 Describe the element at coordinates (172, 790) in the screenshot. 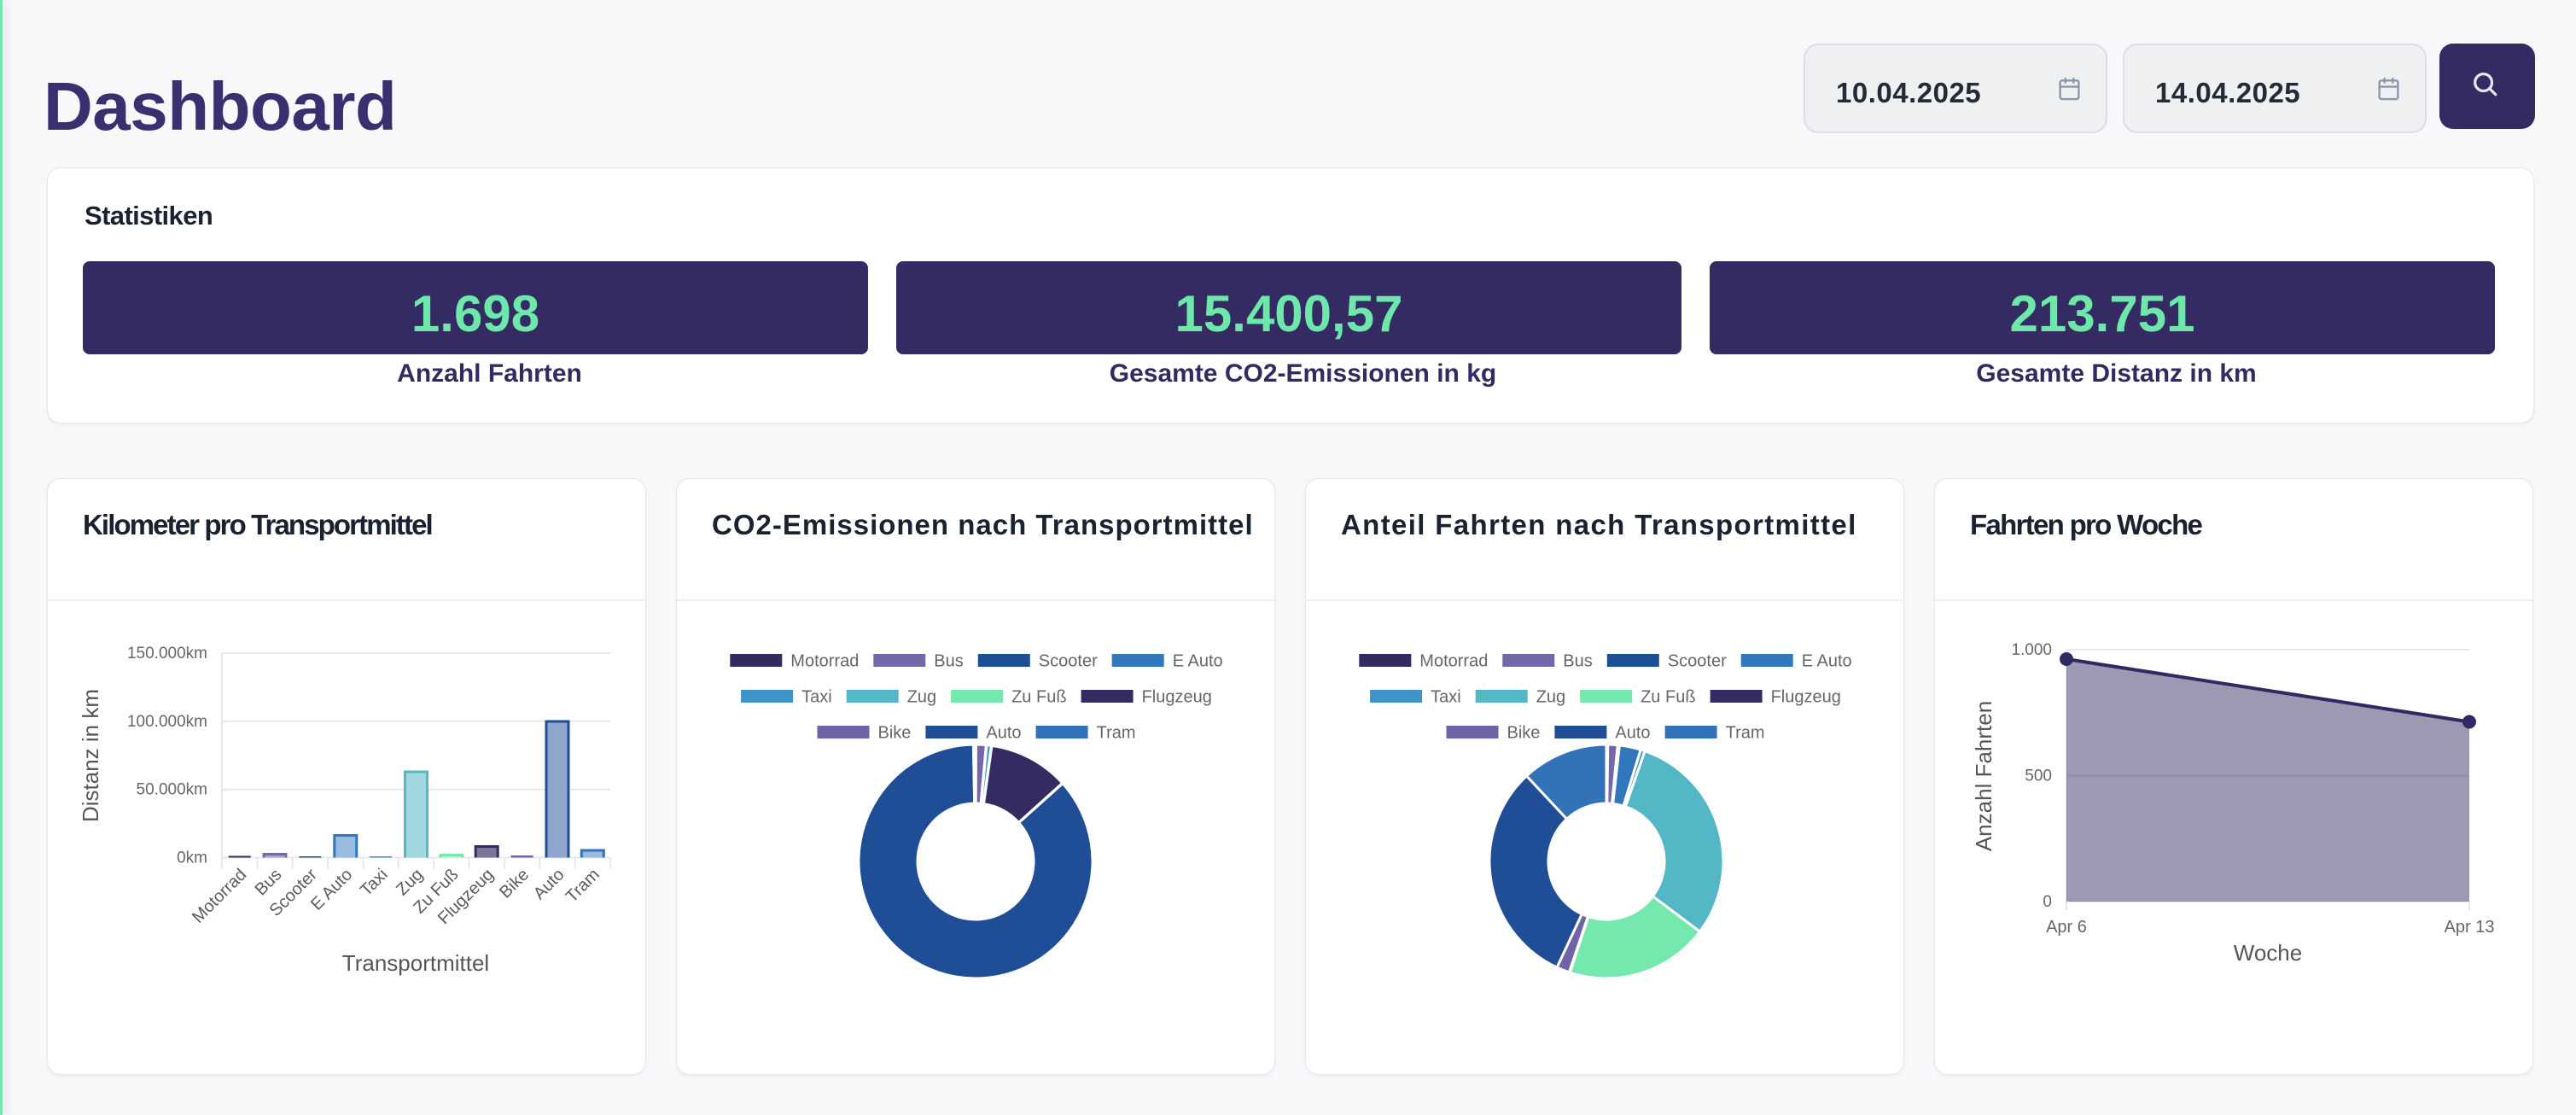

I see `svg-text: 50.000km` at that location.